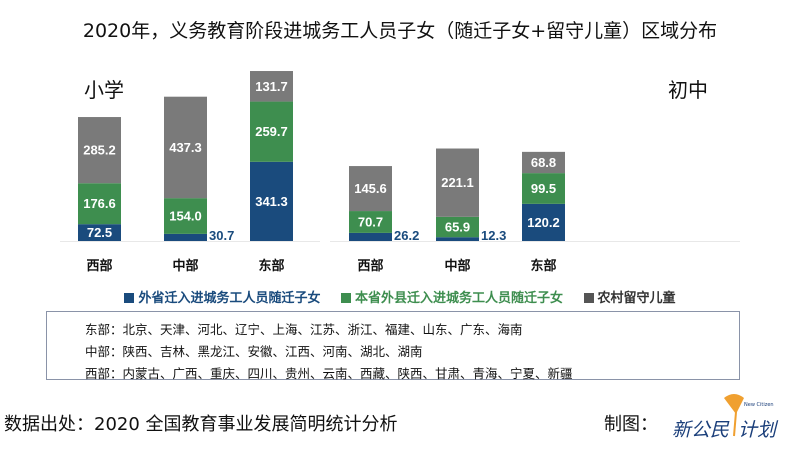 The image size is (800, 450). I want to click on data-label: 341.3, so click(271, 201).